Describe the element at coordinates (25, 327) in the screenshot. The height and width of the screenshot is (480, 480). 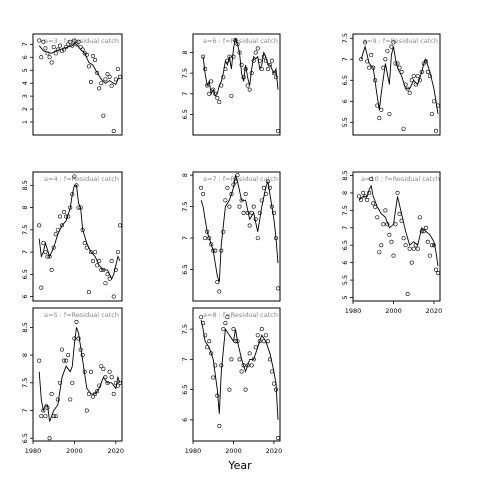
I see `y-tick-label: 8.5` at that location.